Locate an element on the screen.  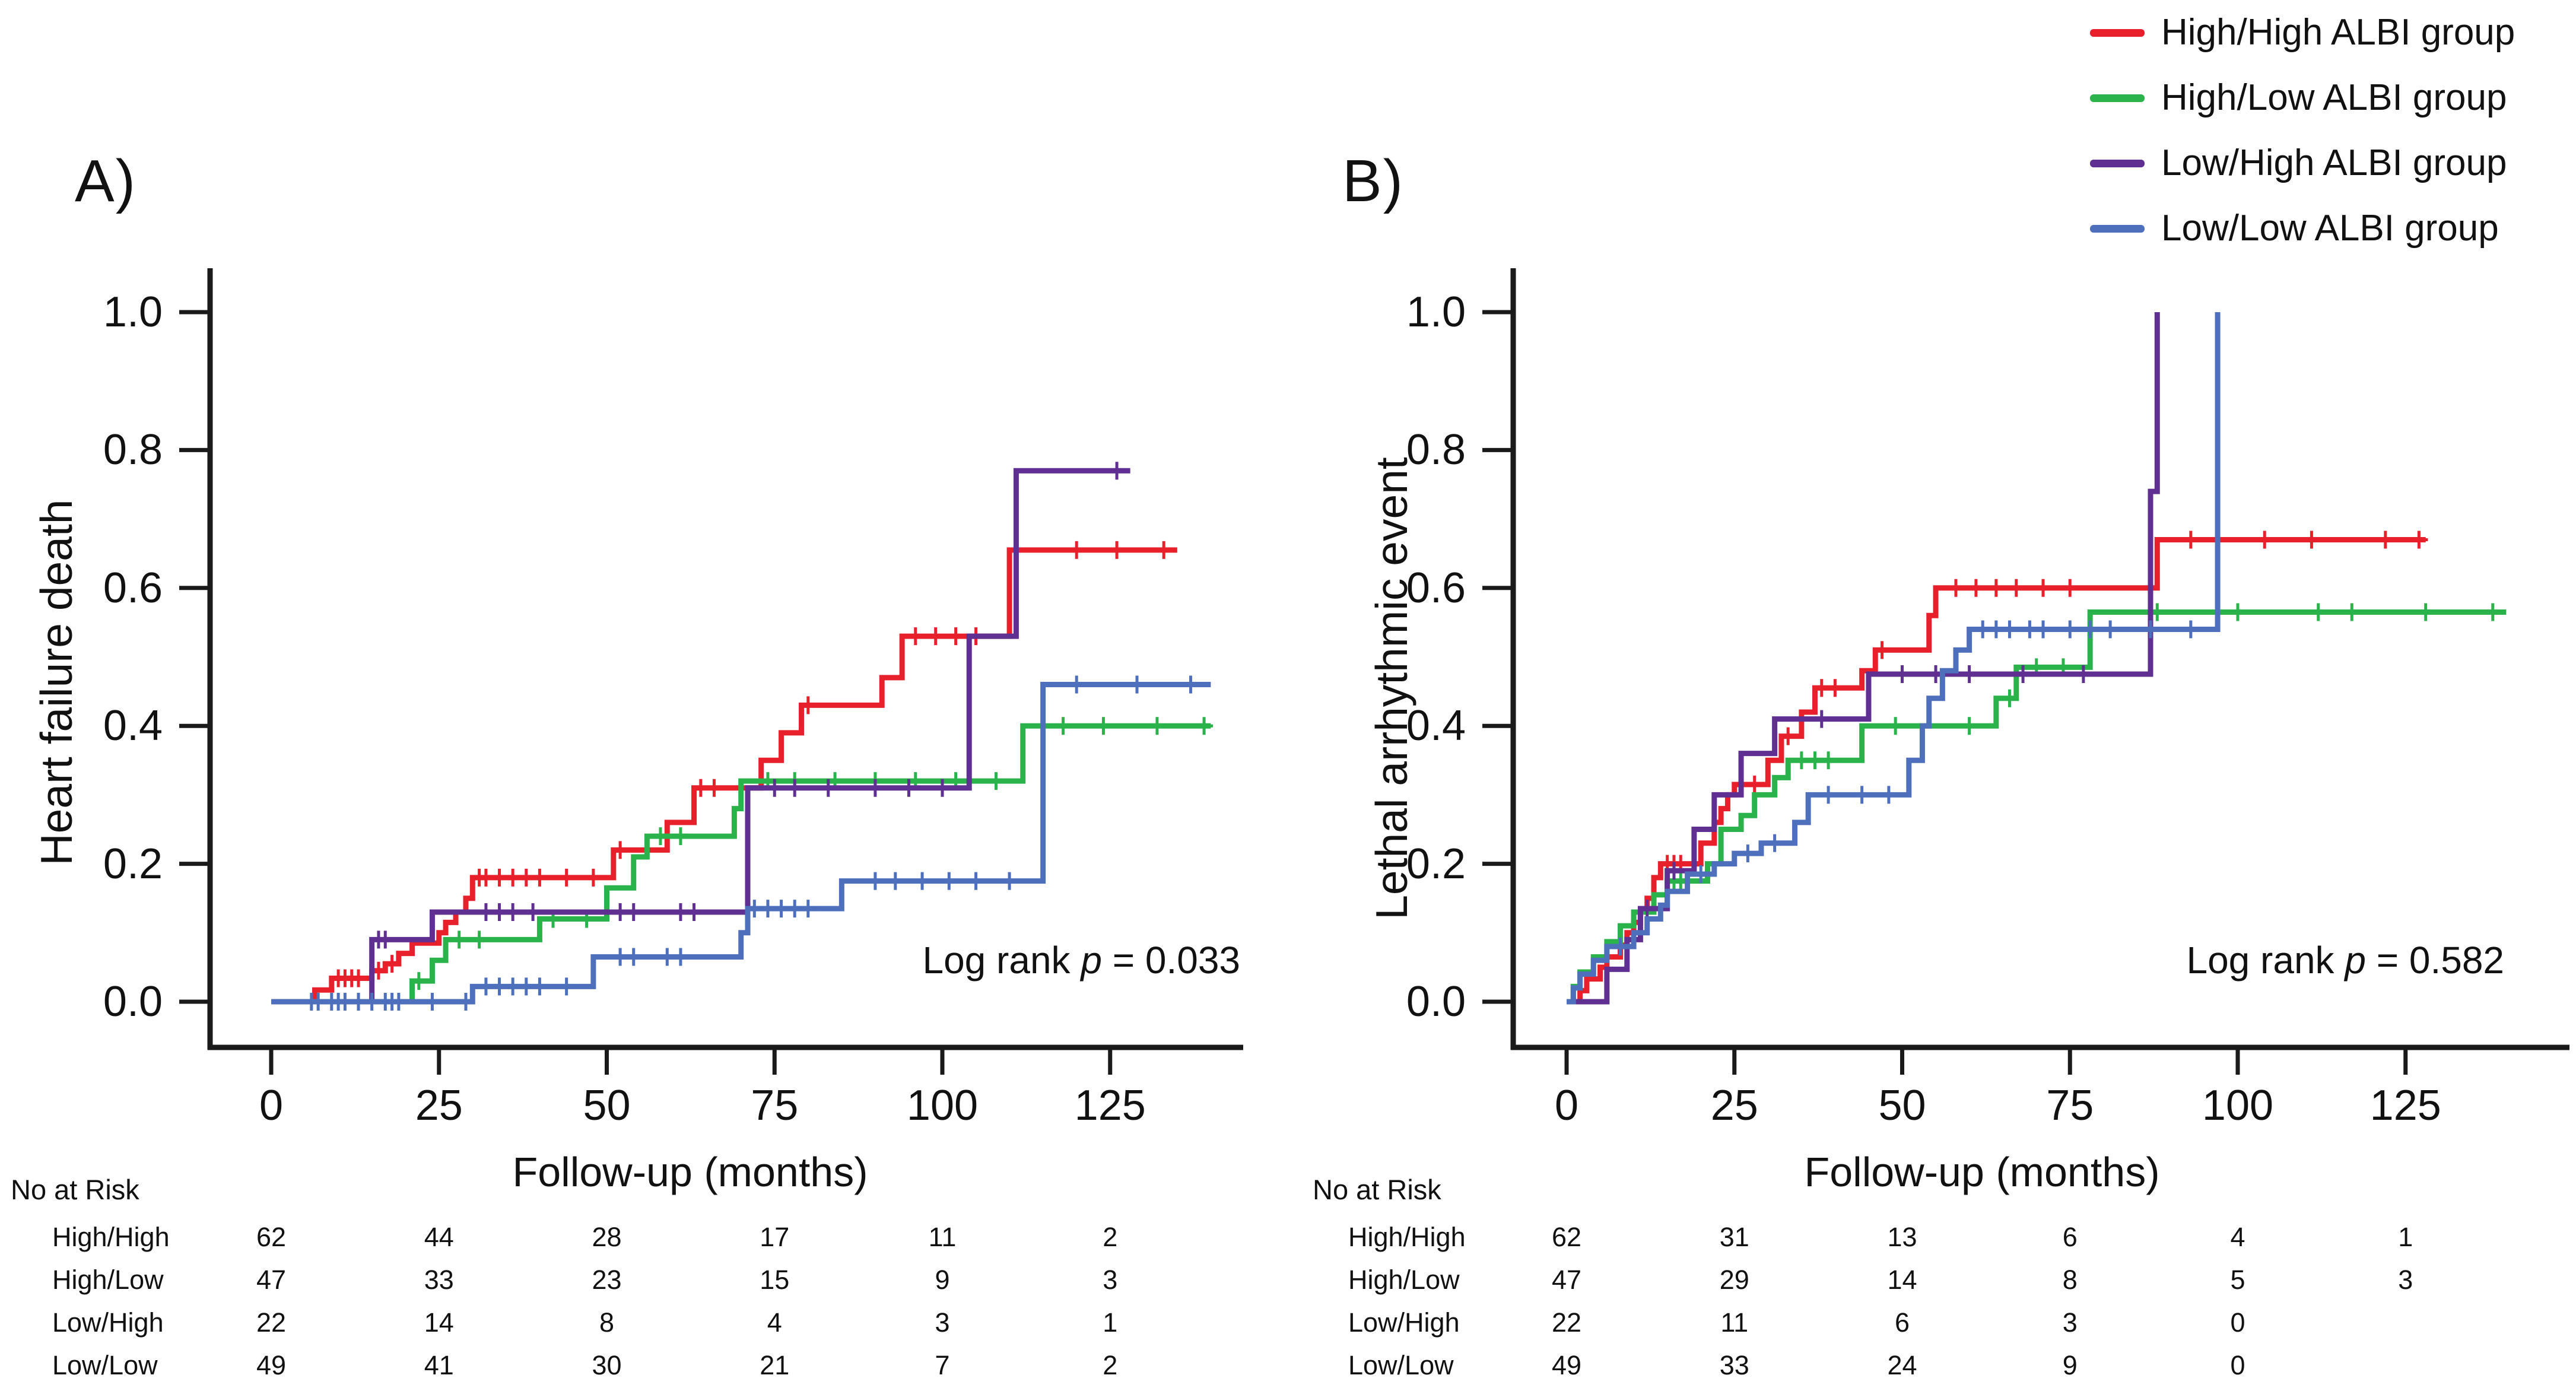
legend-label: High/Low ALBI group is located at coordinates (2334, 97).